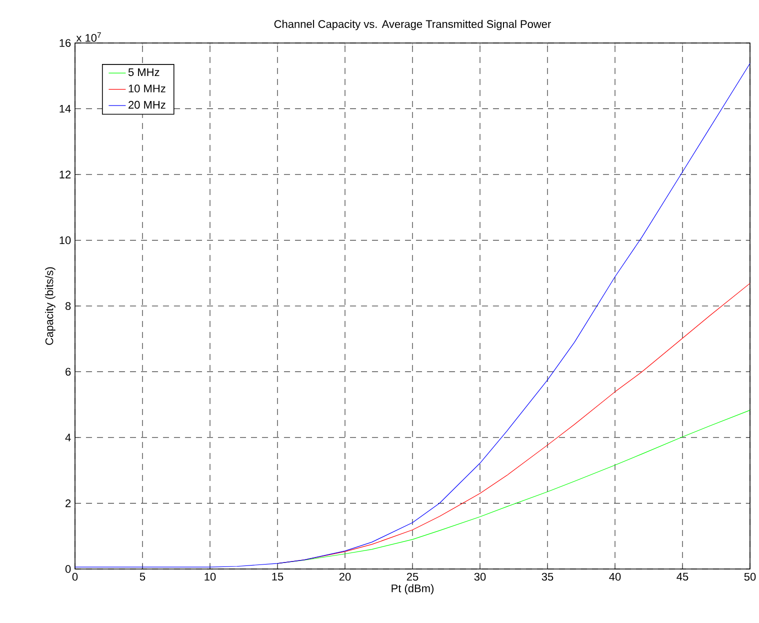 Image resolution: width=759 pixels, height=623 pixels. What do you see at coordinates (682, 576) in the screenshot?
I see `x-tick-label: 45` at bounding box center [682, 576].